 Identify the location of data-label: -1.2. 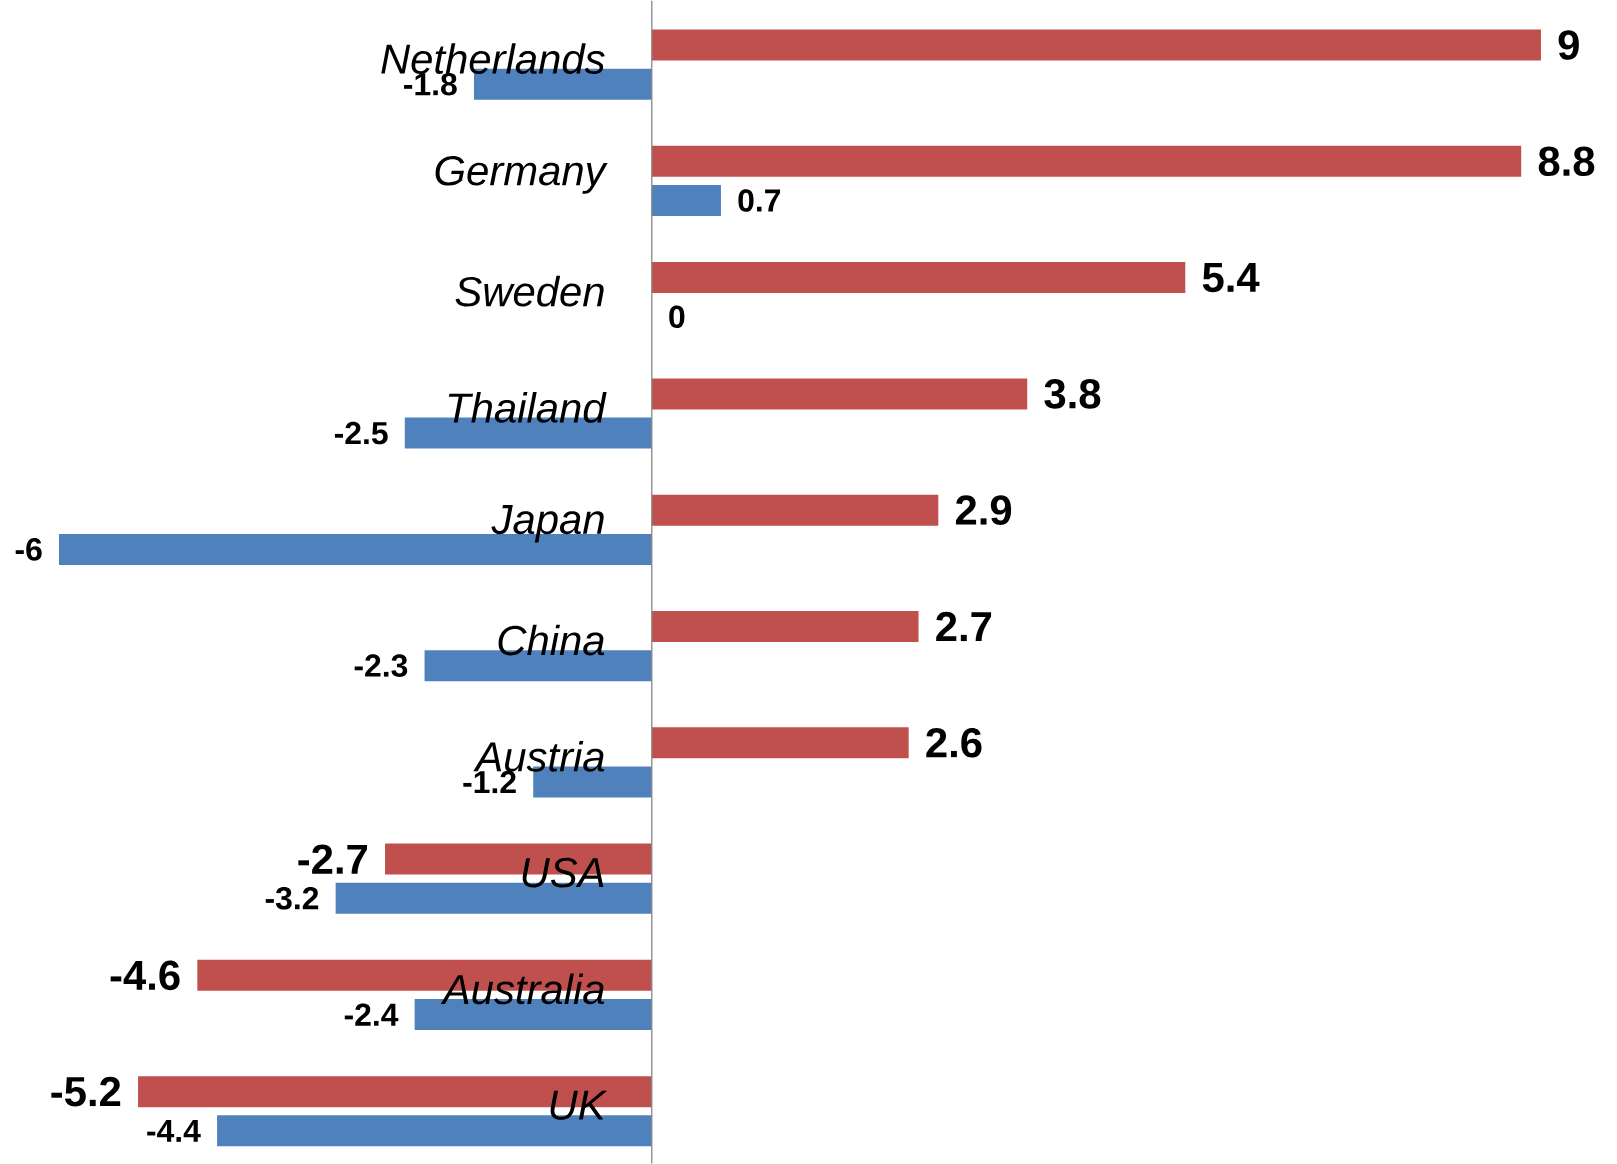
(489, 781).